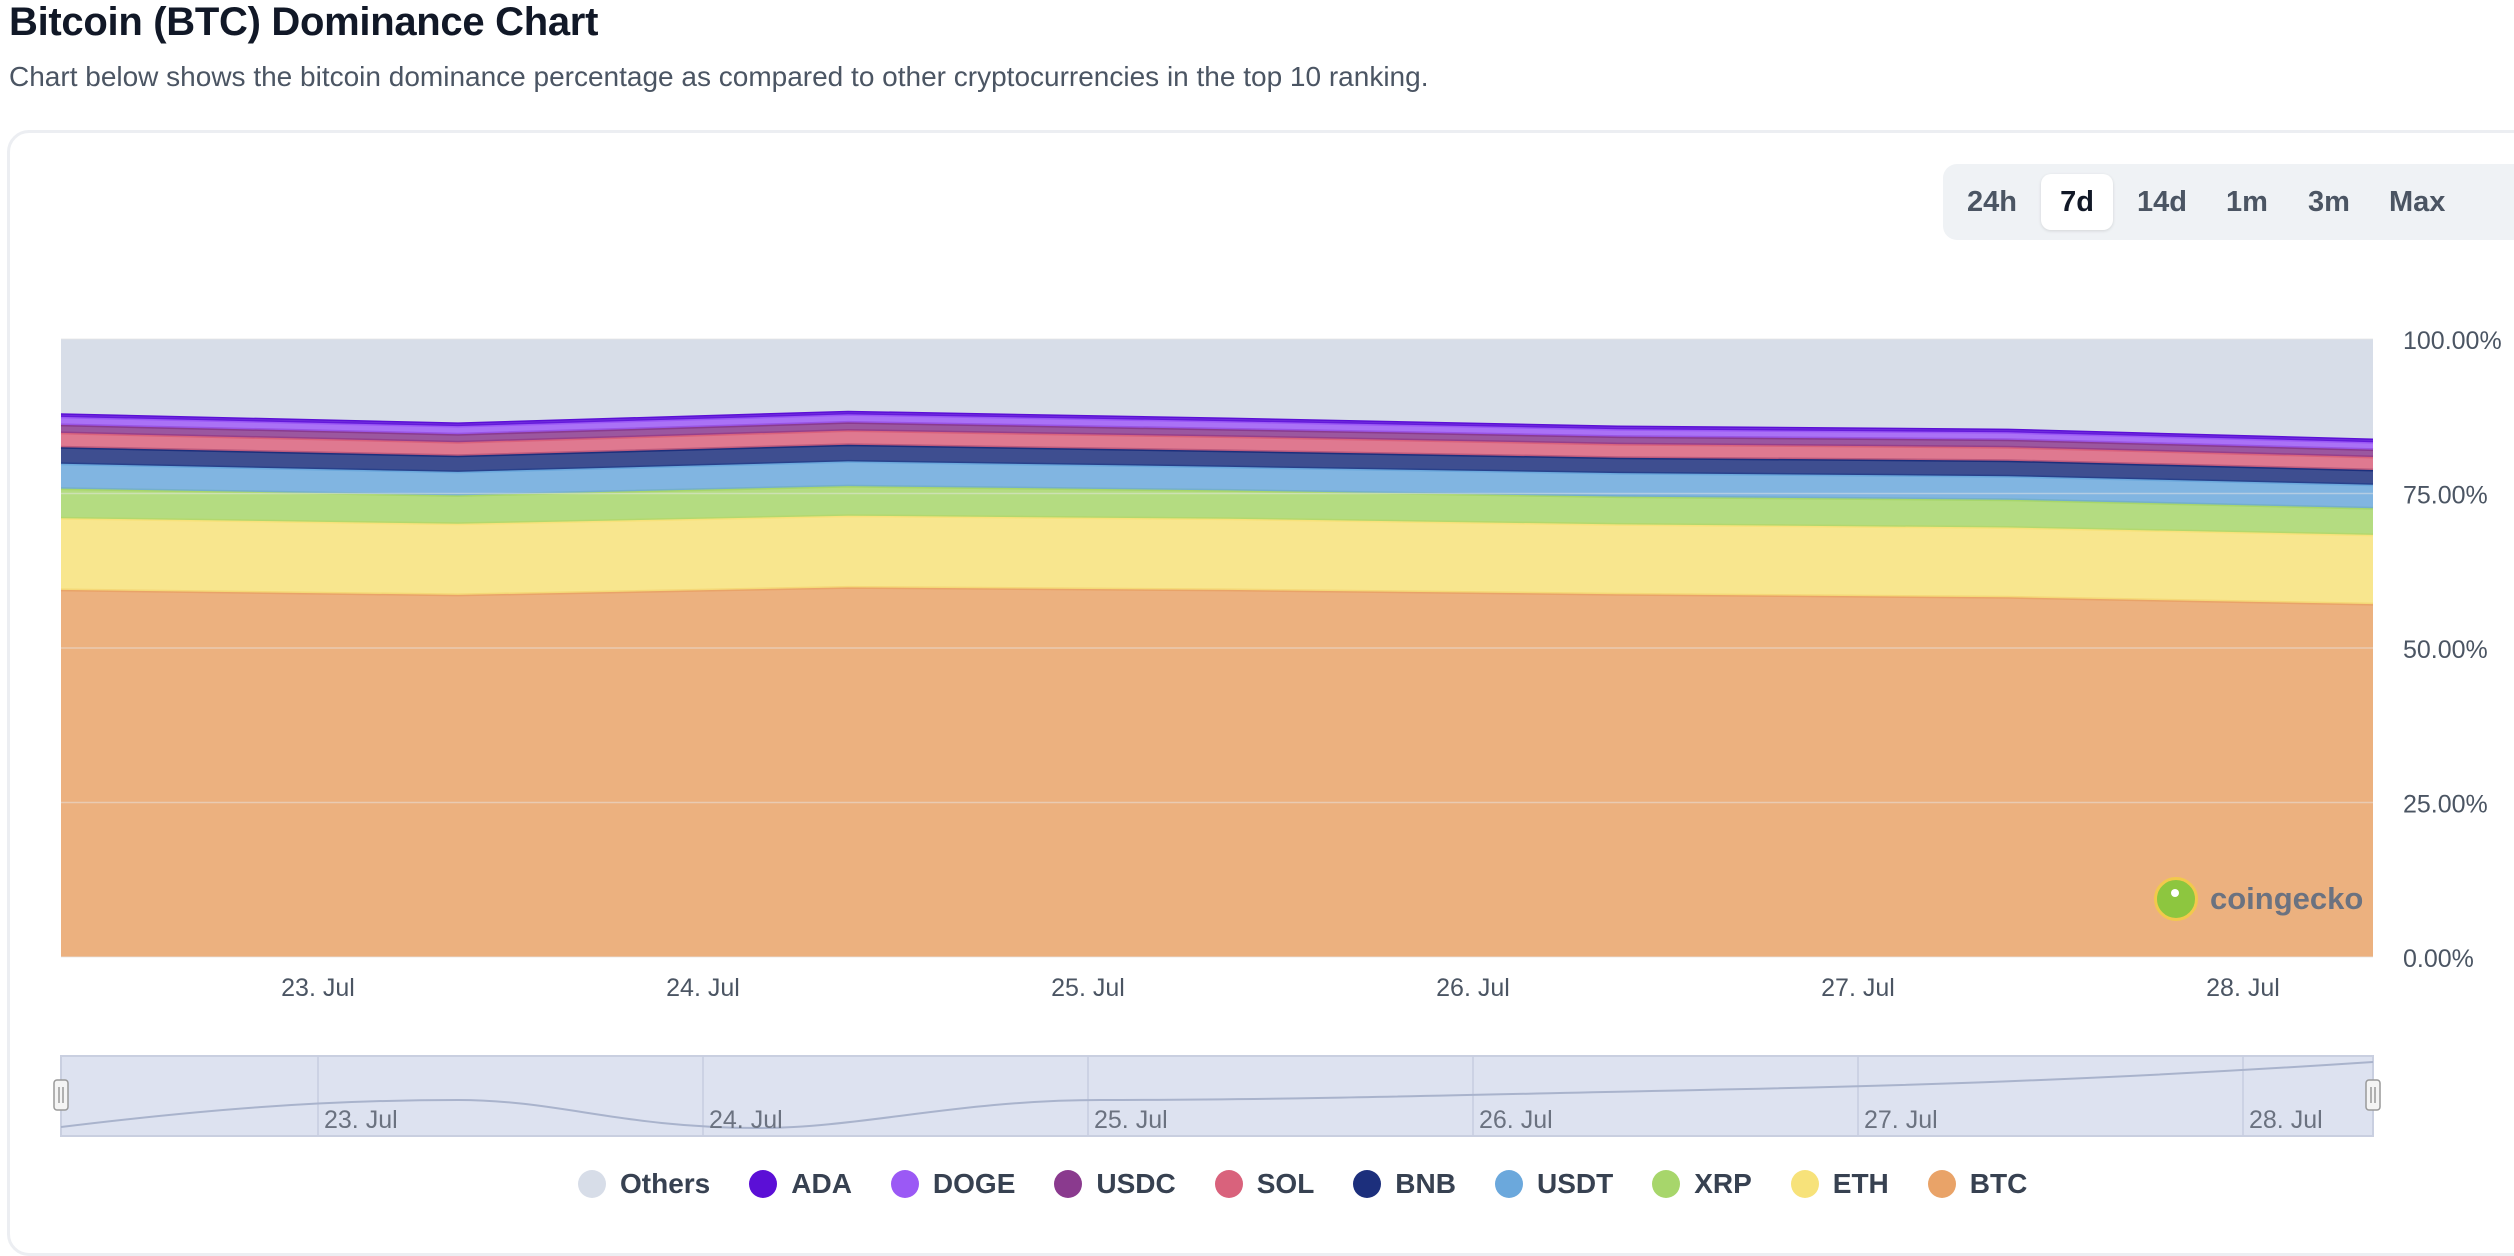 The height and width of the screenshot is (1256, 2514). I want to click on range-7d-button: 7d, so click(2076, 202).